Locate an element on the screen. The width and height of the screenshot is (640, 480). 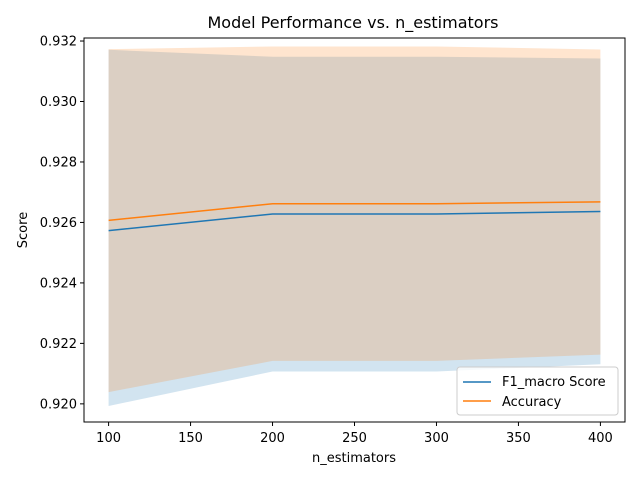
x-axis-ticks: 100 150 200 250 300 350 400 is located at coordinates (354, 434).